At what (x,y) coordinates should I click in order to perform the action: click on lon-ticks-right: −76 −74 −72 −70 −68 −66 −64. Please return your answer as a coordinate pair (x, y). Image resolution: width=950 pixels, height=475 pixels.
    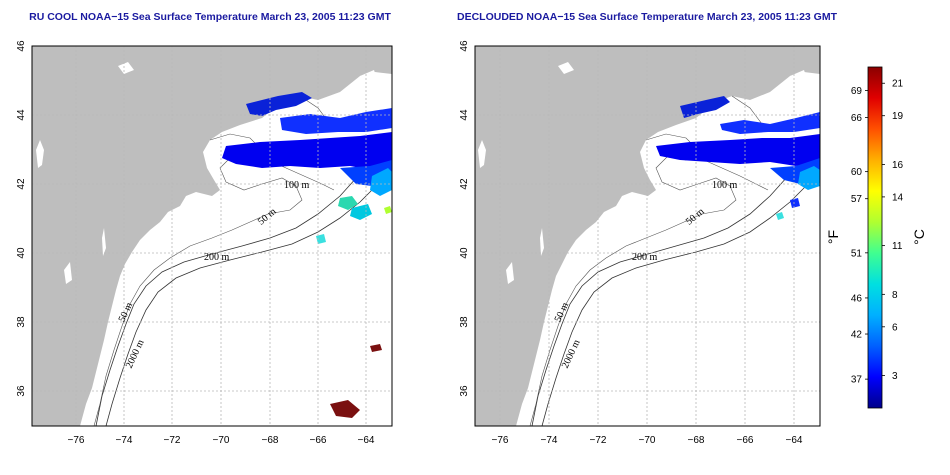
    Looking at the image, I should click on (647, 440).